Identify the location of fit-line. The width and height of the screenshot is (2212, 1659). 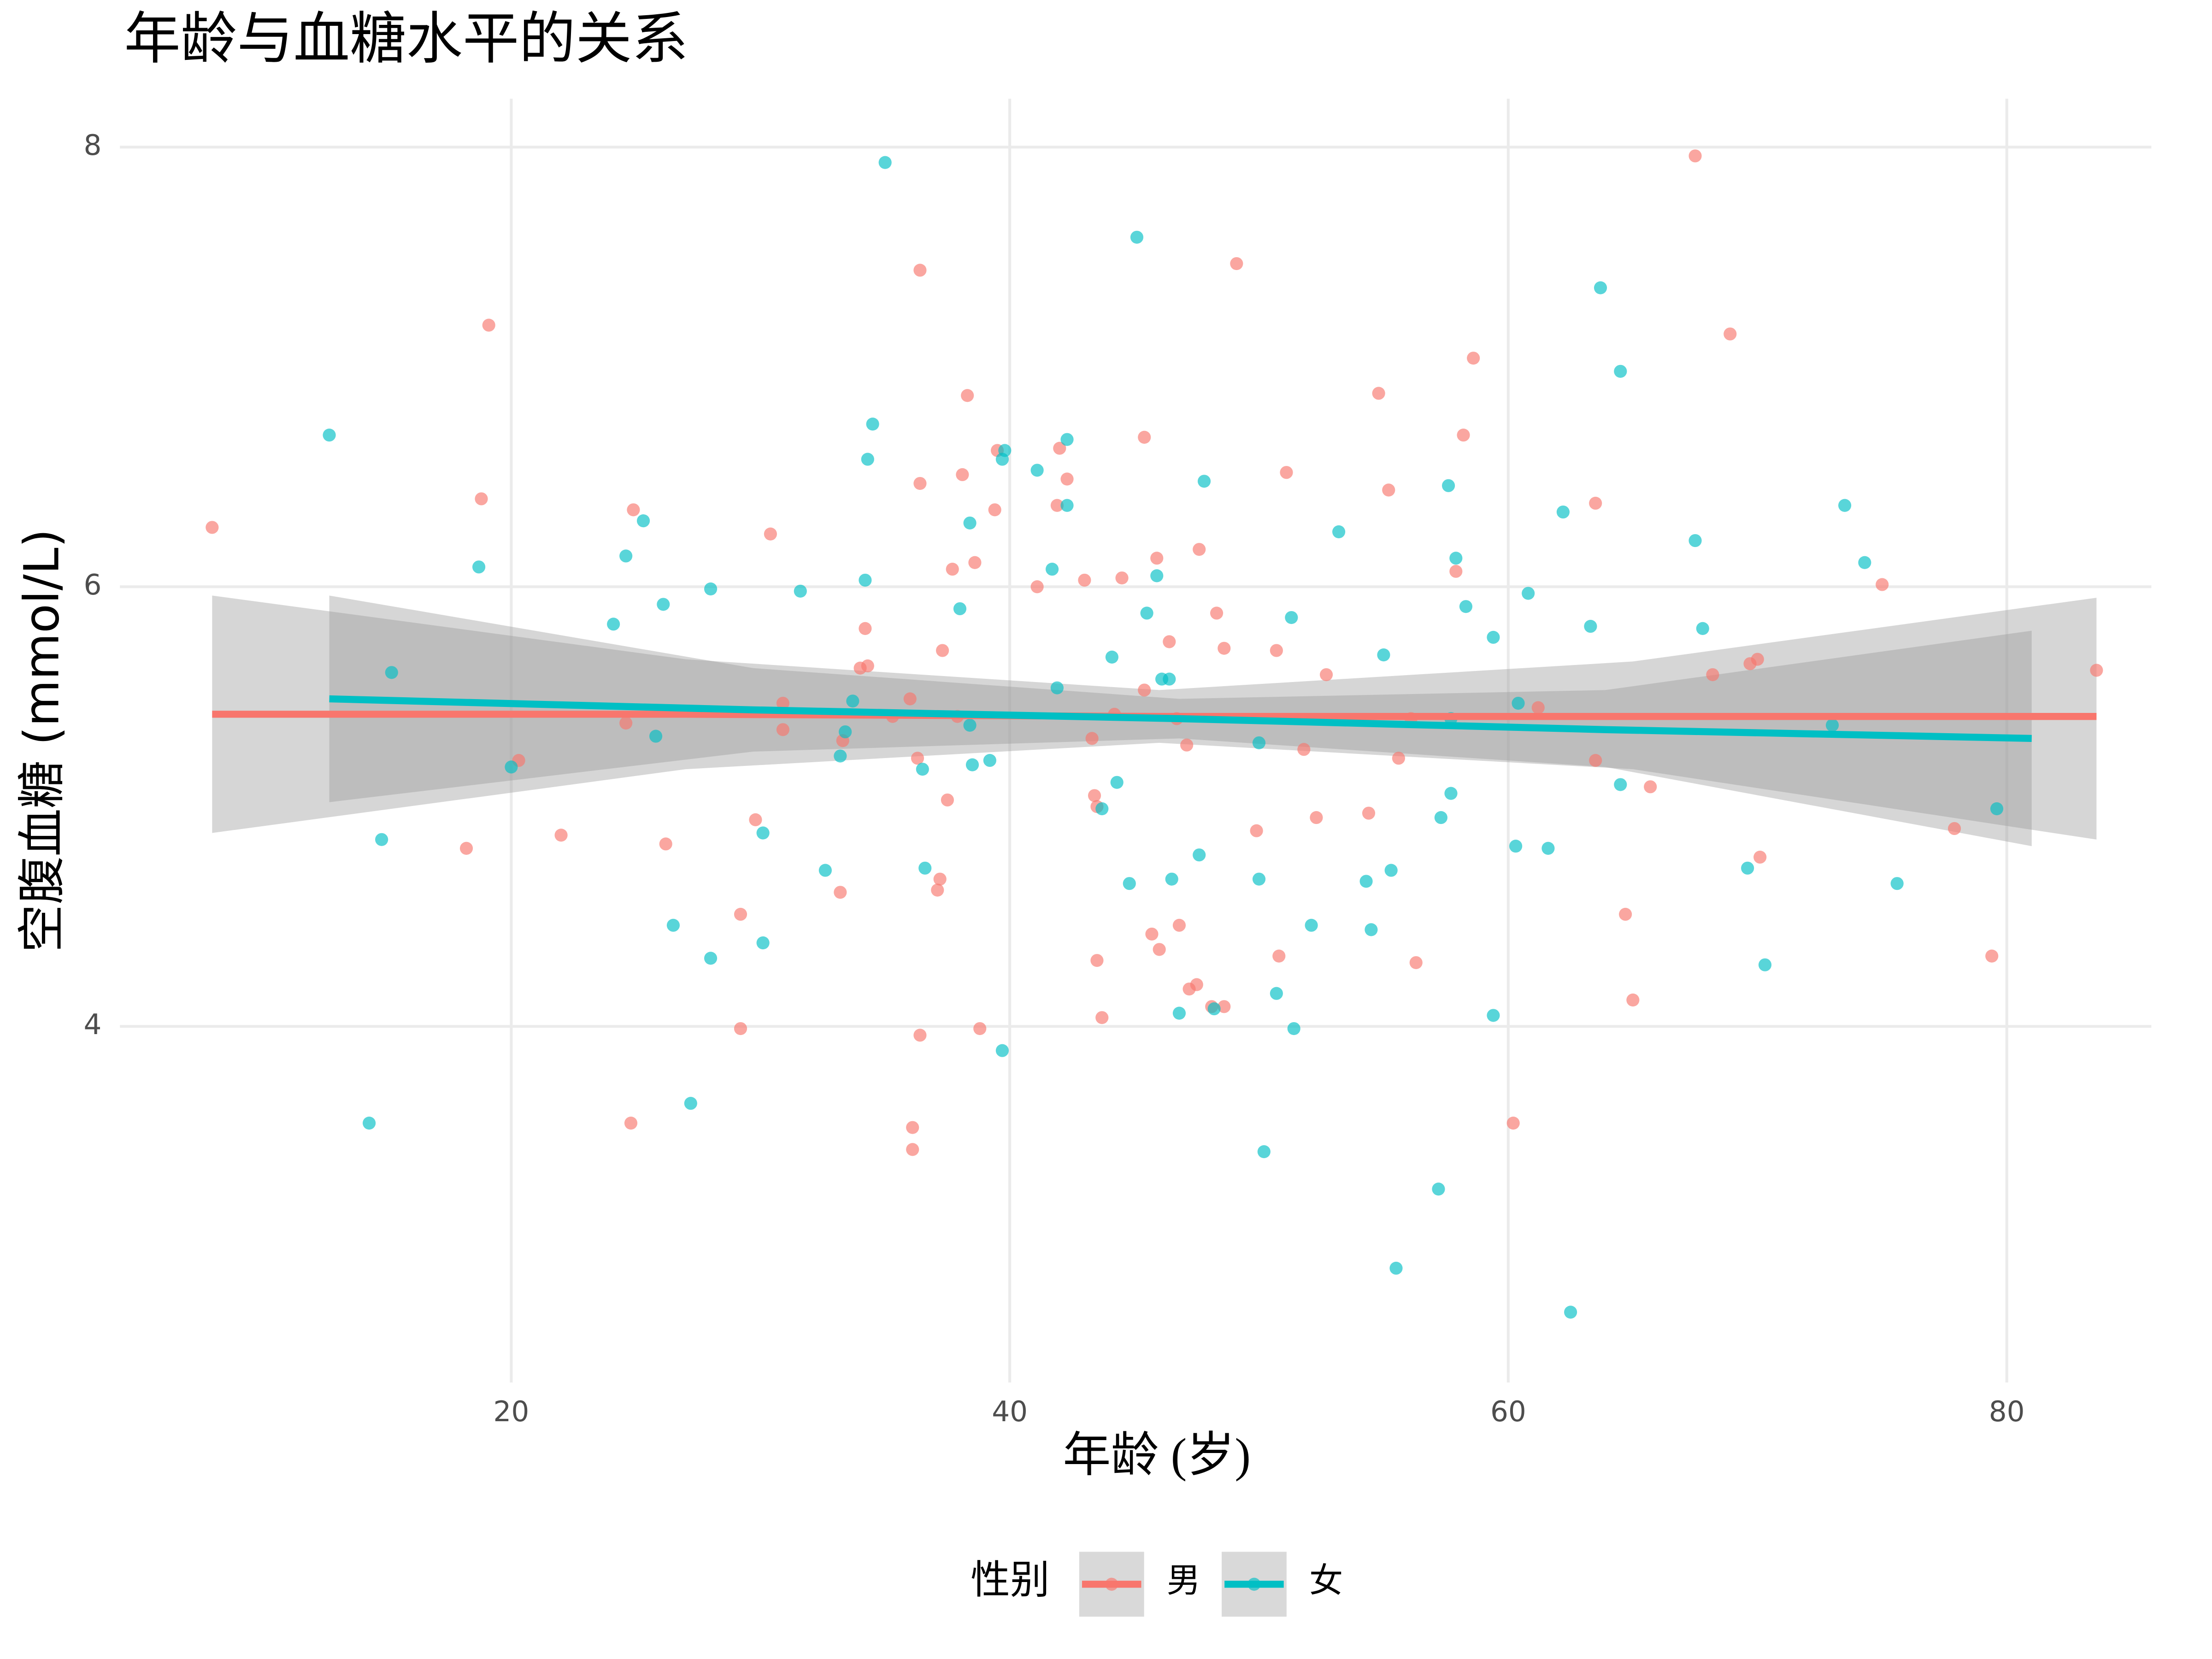
(1180, 718).